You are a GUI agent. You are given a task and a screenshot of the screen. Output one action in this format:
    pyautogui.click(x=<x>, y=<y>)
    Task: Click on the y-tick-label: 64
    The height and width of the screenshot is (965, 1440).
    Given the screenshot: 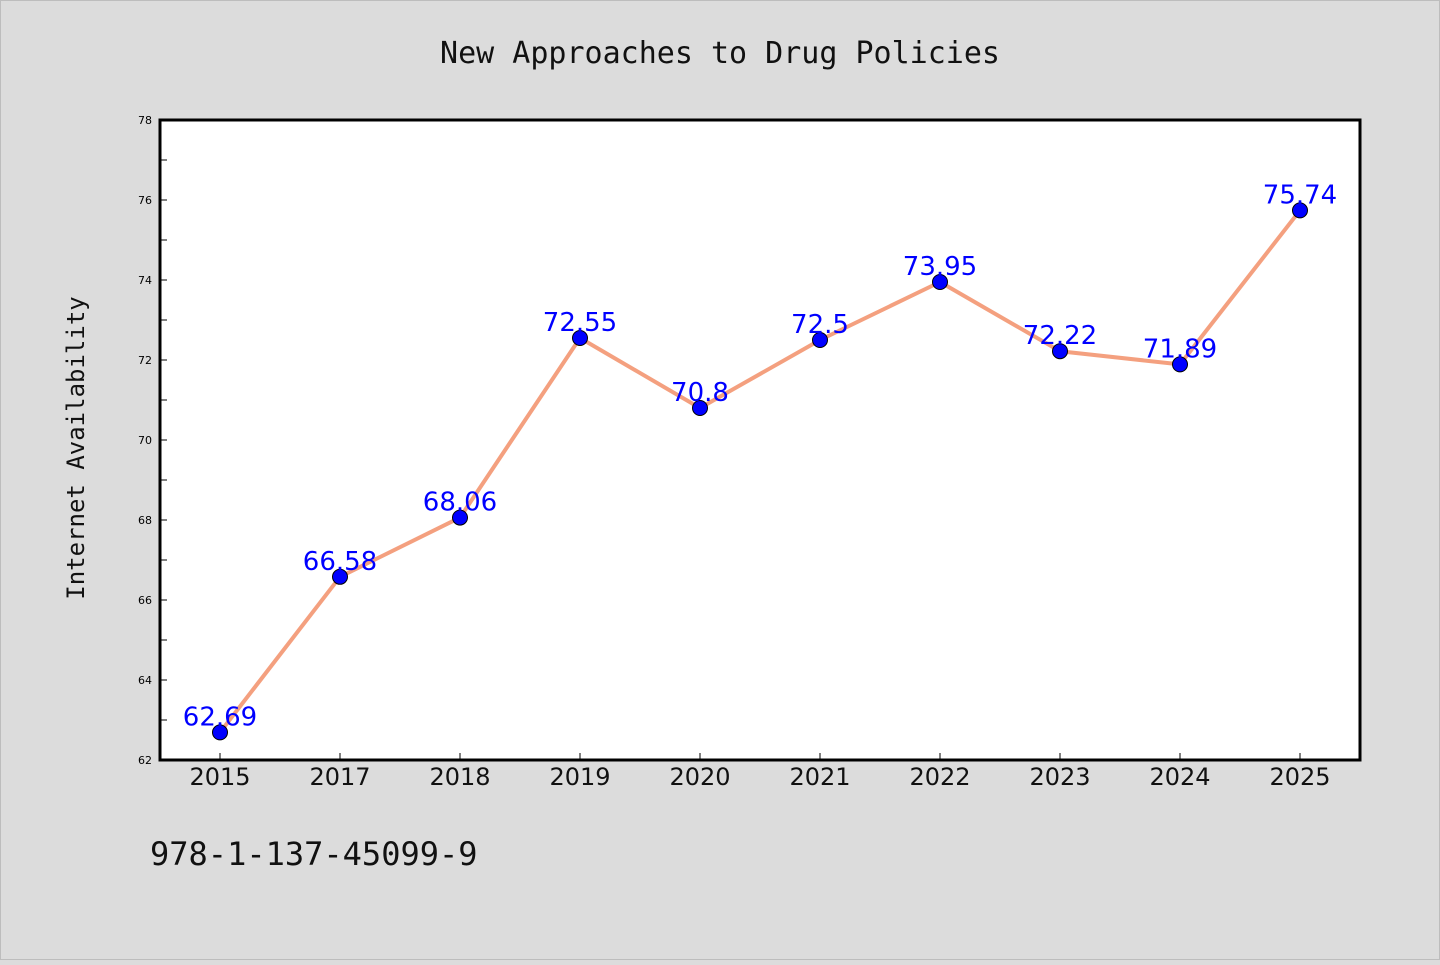 What is the action you would take?
    pyautogui.click(x=145, y=680)
    